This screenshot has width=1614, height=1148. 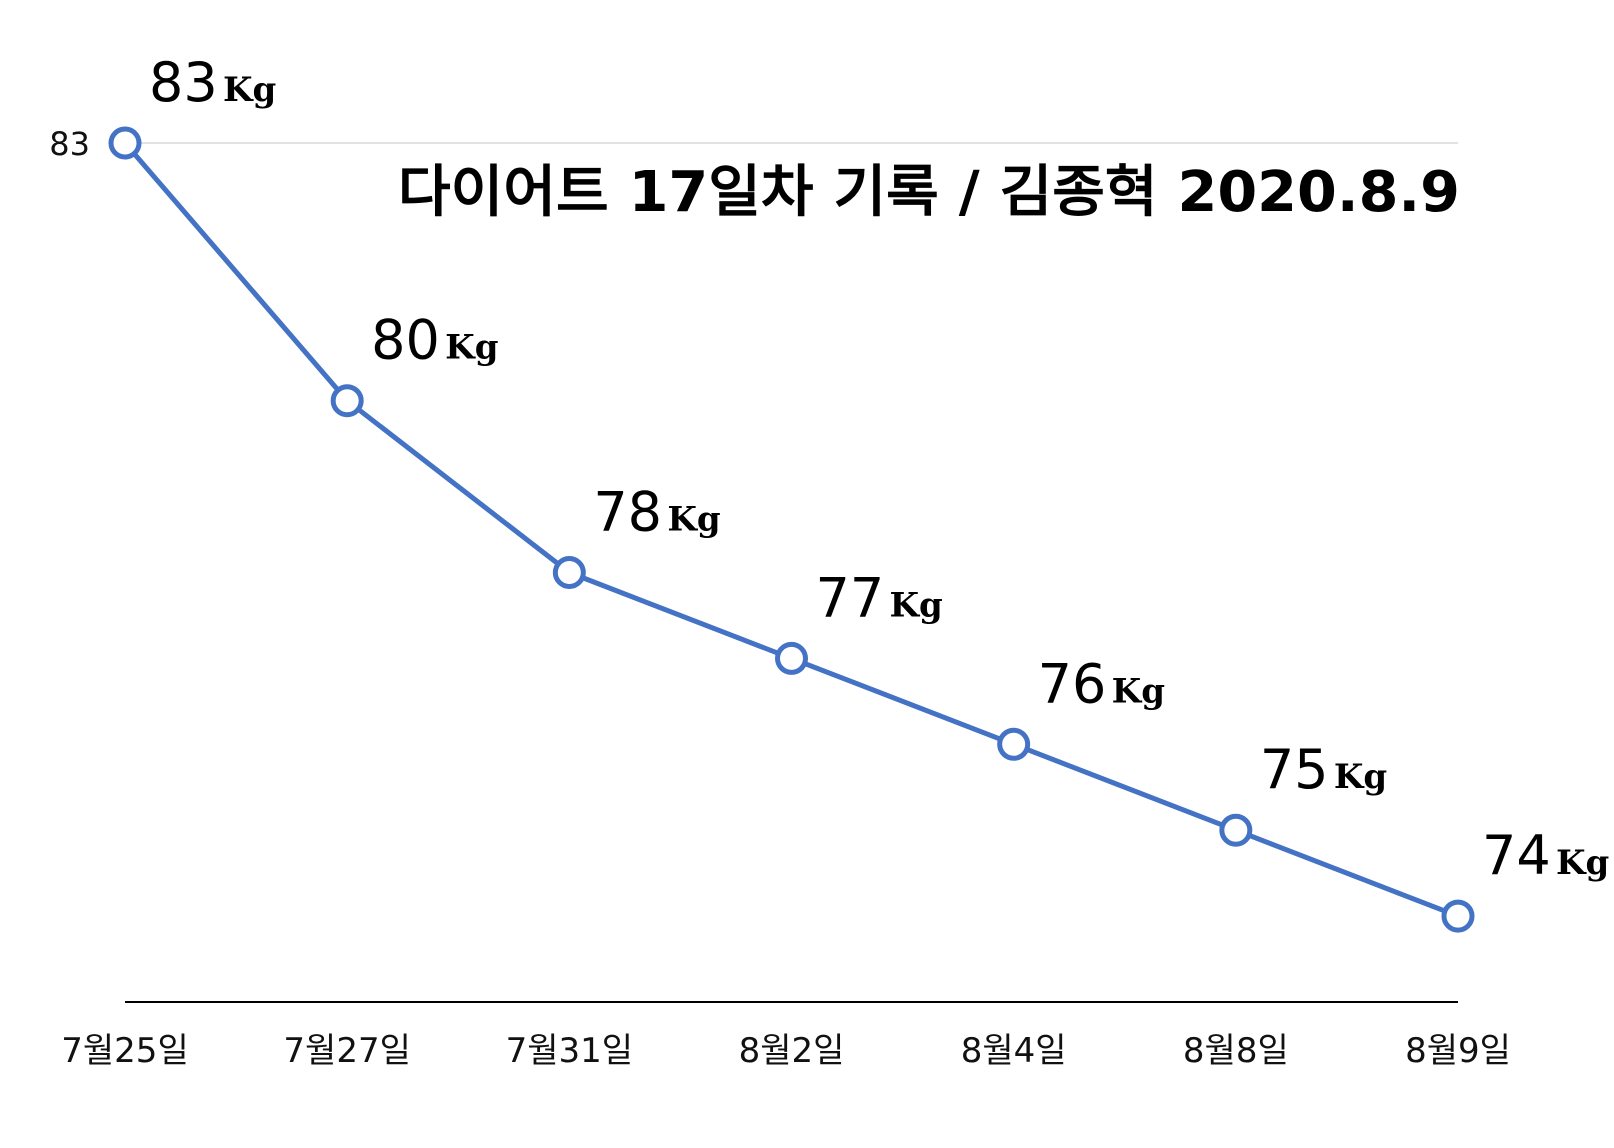 What do you see at coordinates (346, 1051) in the screenshot?
I see `x-tick-label: 7월27일` at bounding box center [346, 1051].